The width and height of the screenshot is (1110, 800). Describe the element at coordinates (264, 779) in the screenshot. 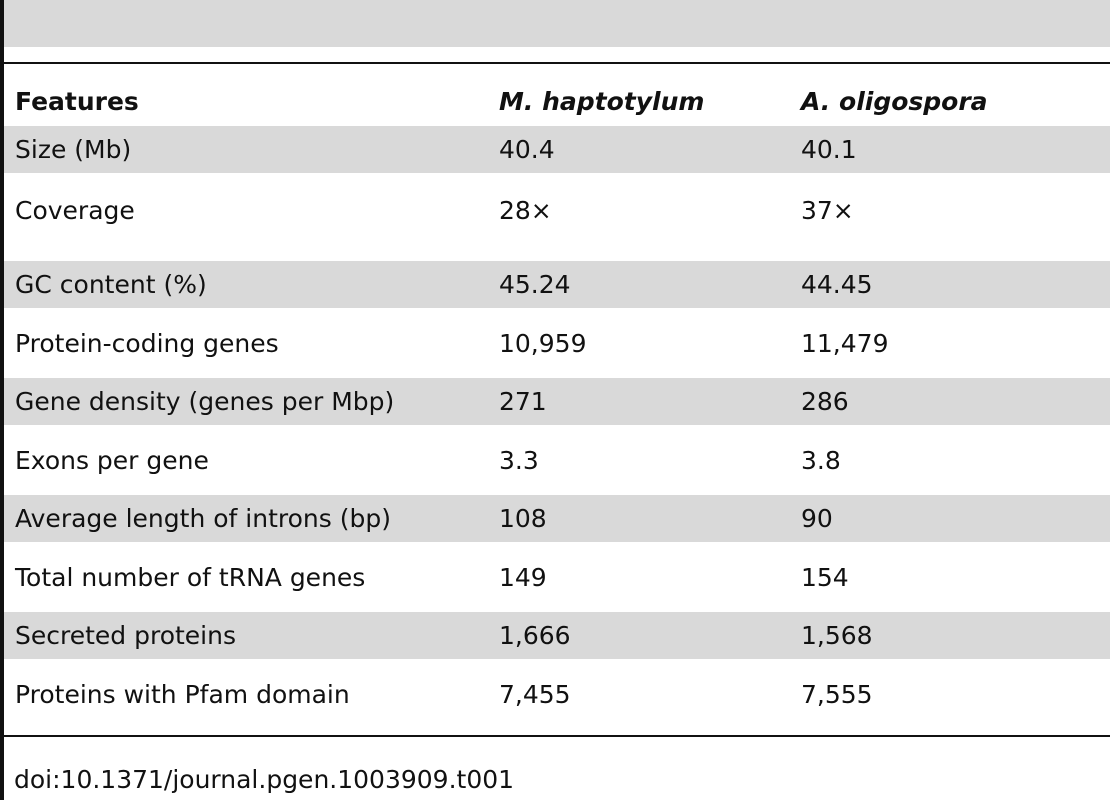

I see `doi-caption: doi:10.1371/journal.pgen.1003909.t001` at that location.